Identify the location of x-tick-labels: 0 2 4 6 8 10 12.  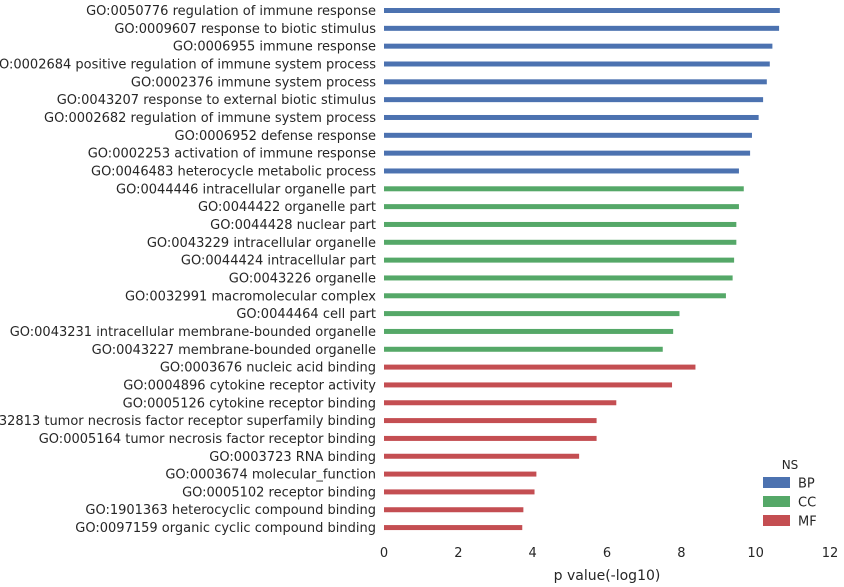
(609, 553).